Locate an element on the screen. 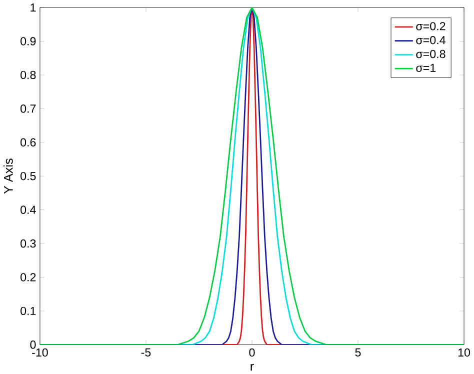 This screenshot has height=374, width=474. x-tick-label: -10 is located at coordinates (40, 352).